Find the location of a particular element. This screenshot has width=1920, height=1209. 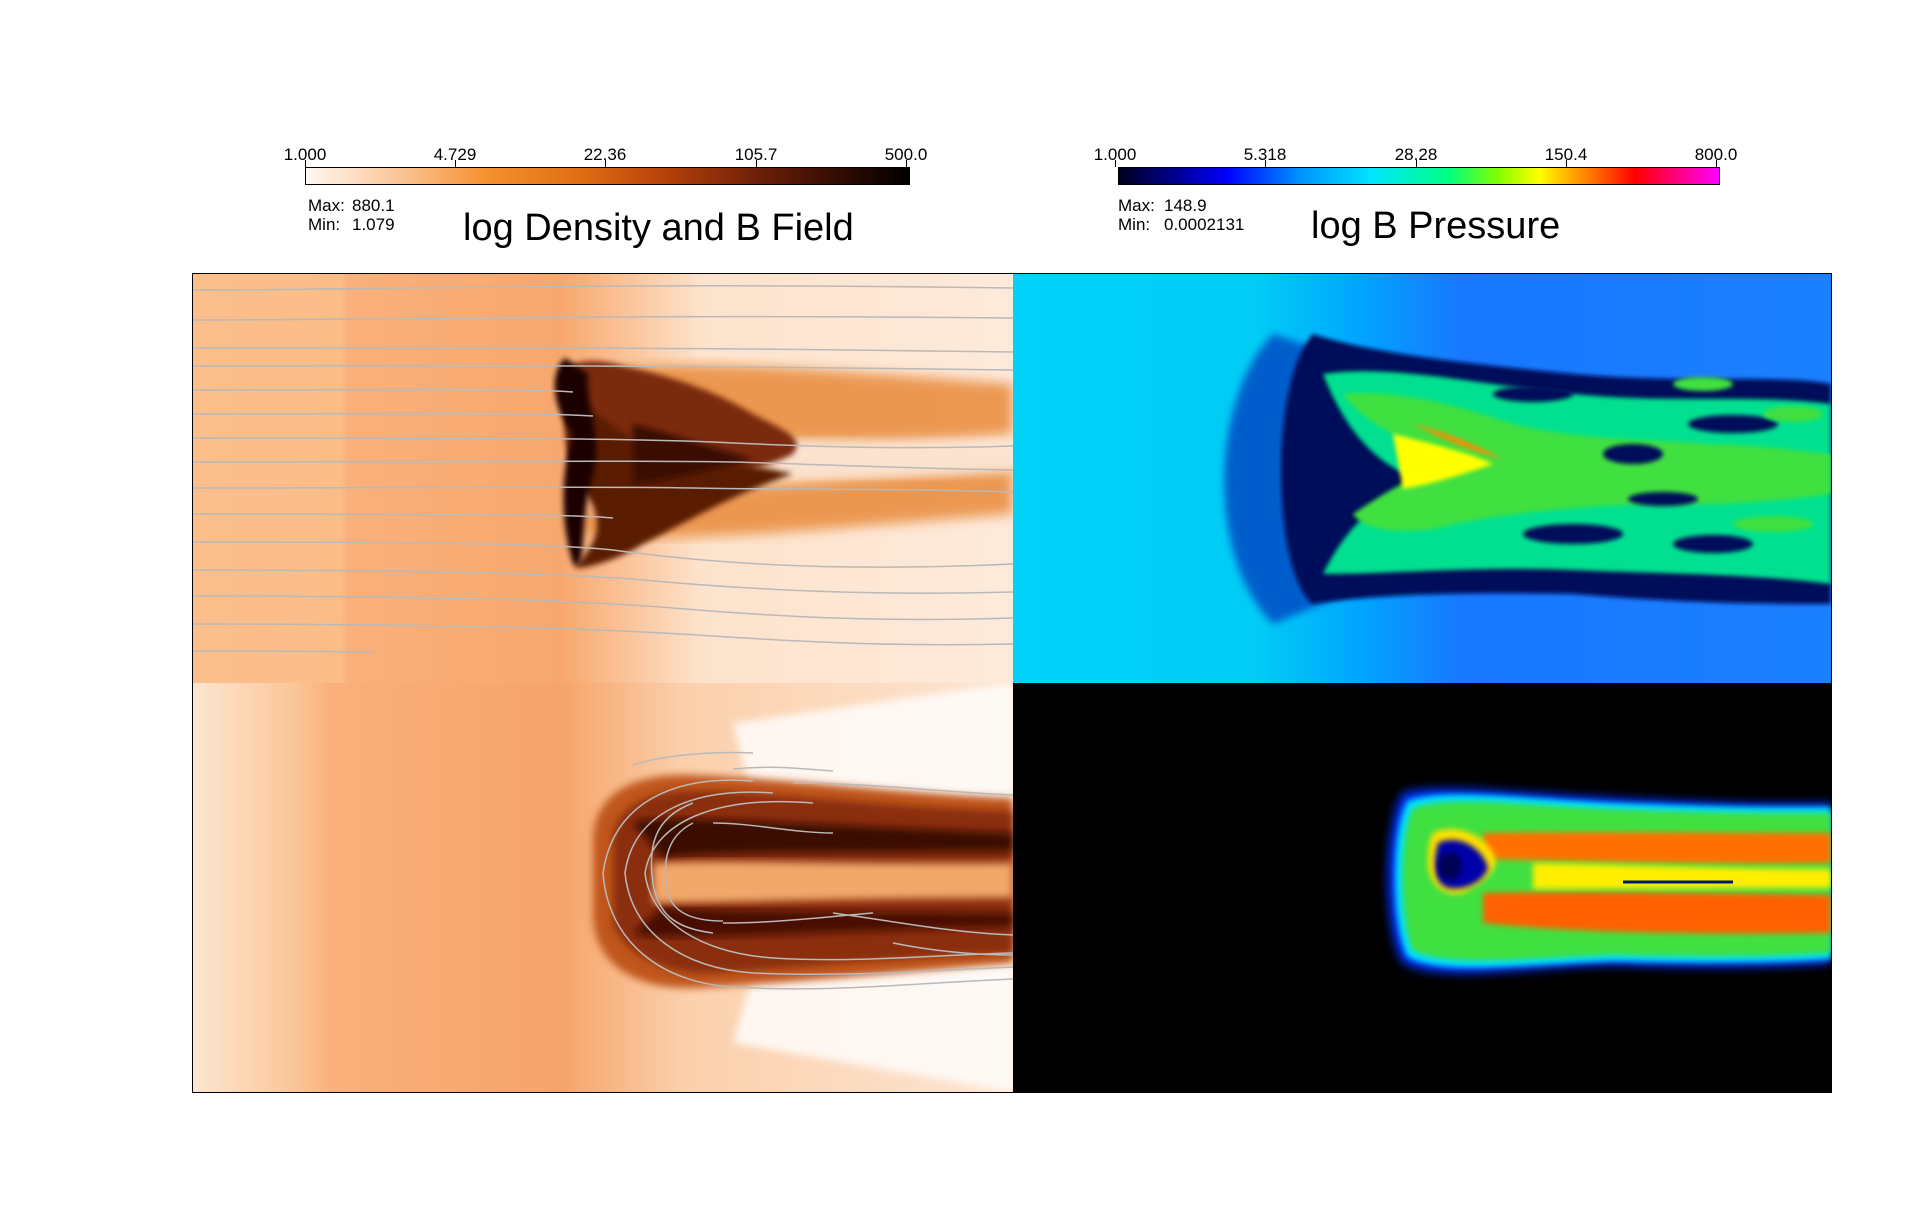

density-min-stat: Min: 1.079 is located at coordinates (351, 224).